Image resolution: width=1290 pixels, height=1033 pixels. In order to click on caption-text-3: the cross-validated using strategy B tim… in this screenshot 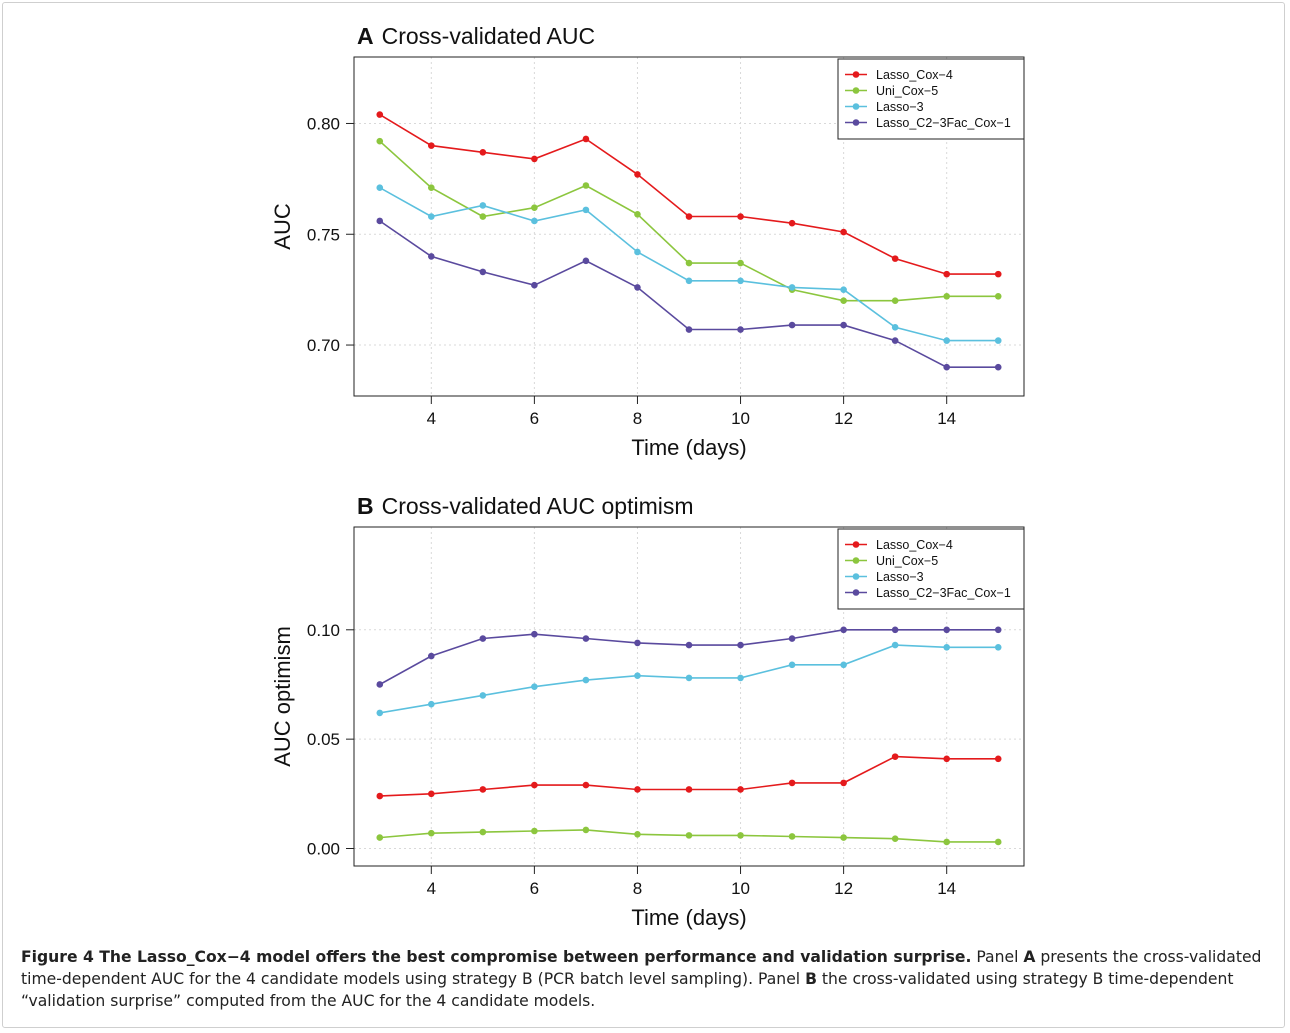, I will do `click(627, 990)`.